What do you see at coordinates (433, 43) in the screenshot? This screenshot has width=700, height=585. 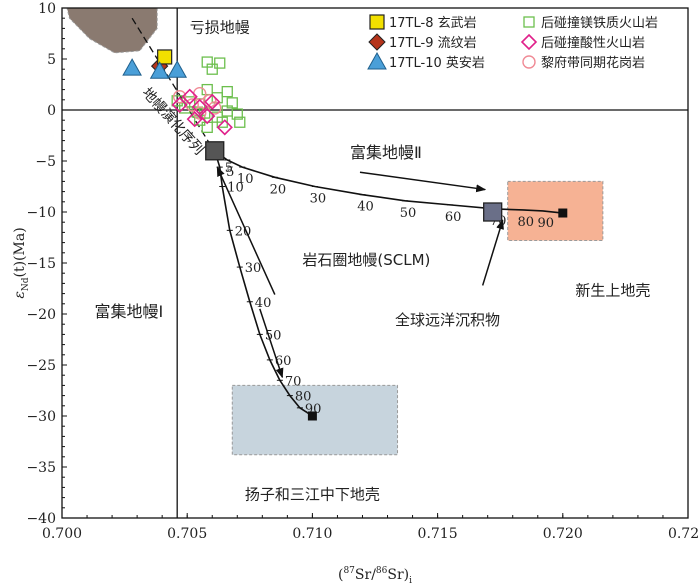 I see `legend-label-1: 17TL-9 流纹岩` at bounding box center [433, 43].